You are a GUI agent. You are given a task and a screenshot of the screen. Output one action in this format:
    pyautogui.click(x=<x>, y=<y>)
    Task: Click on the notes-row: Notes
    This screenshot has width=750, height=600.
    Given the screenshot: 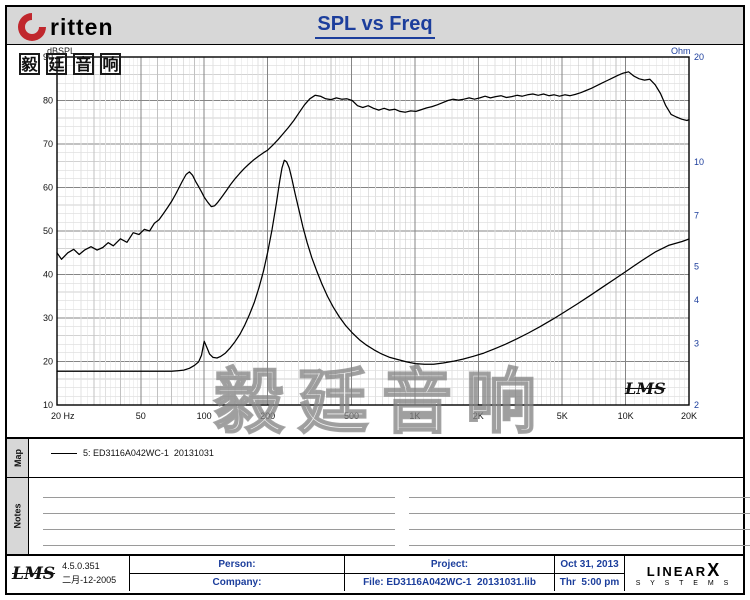 What is the action you would take?
    pyautogui.click(x=378, y=515)
    